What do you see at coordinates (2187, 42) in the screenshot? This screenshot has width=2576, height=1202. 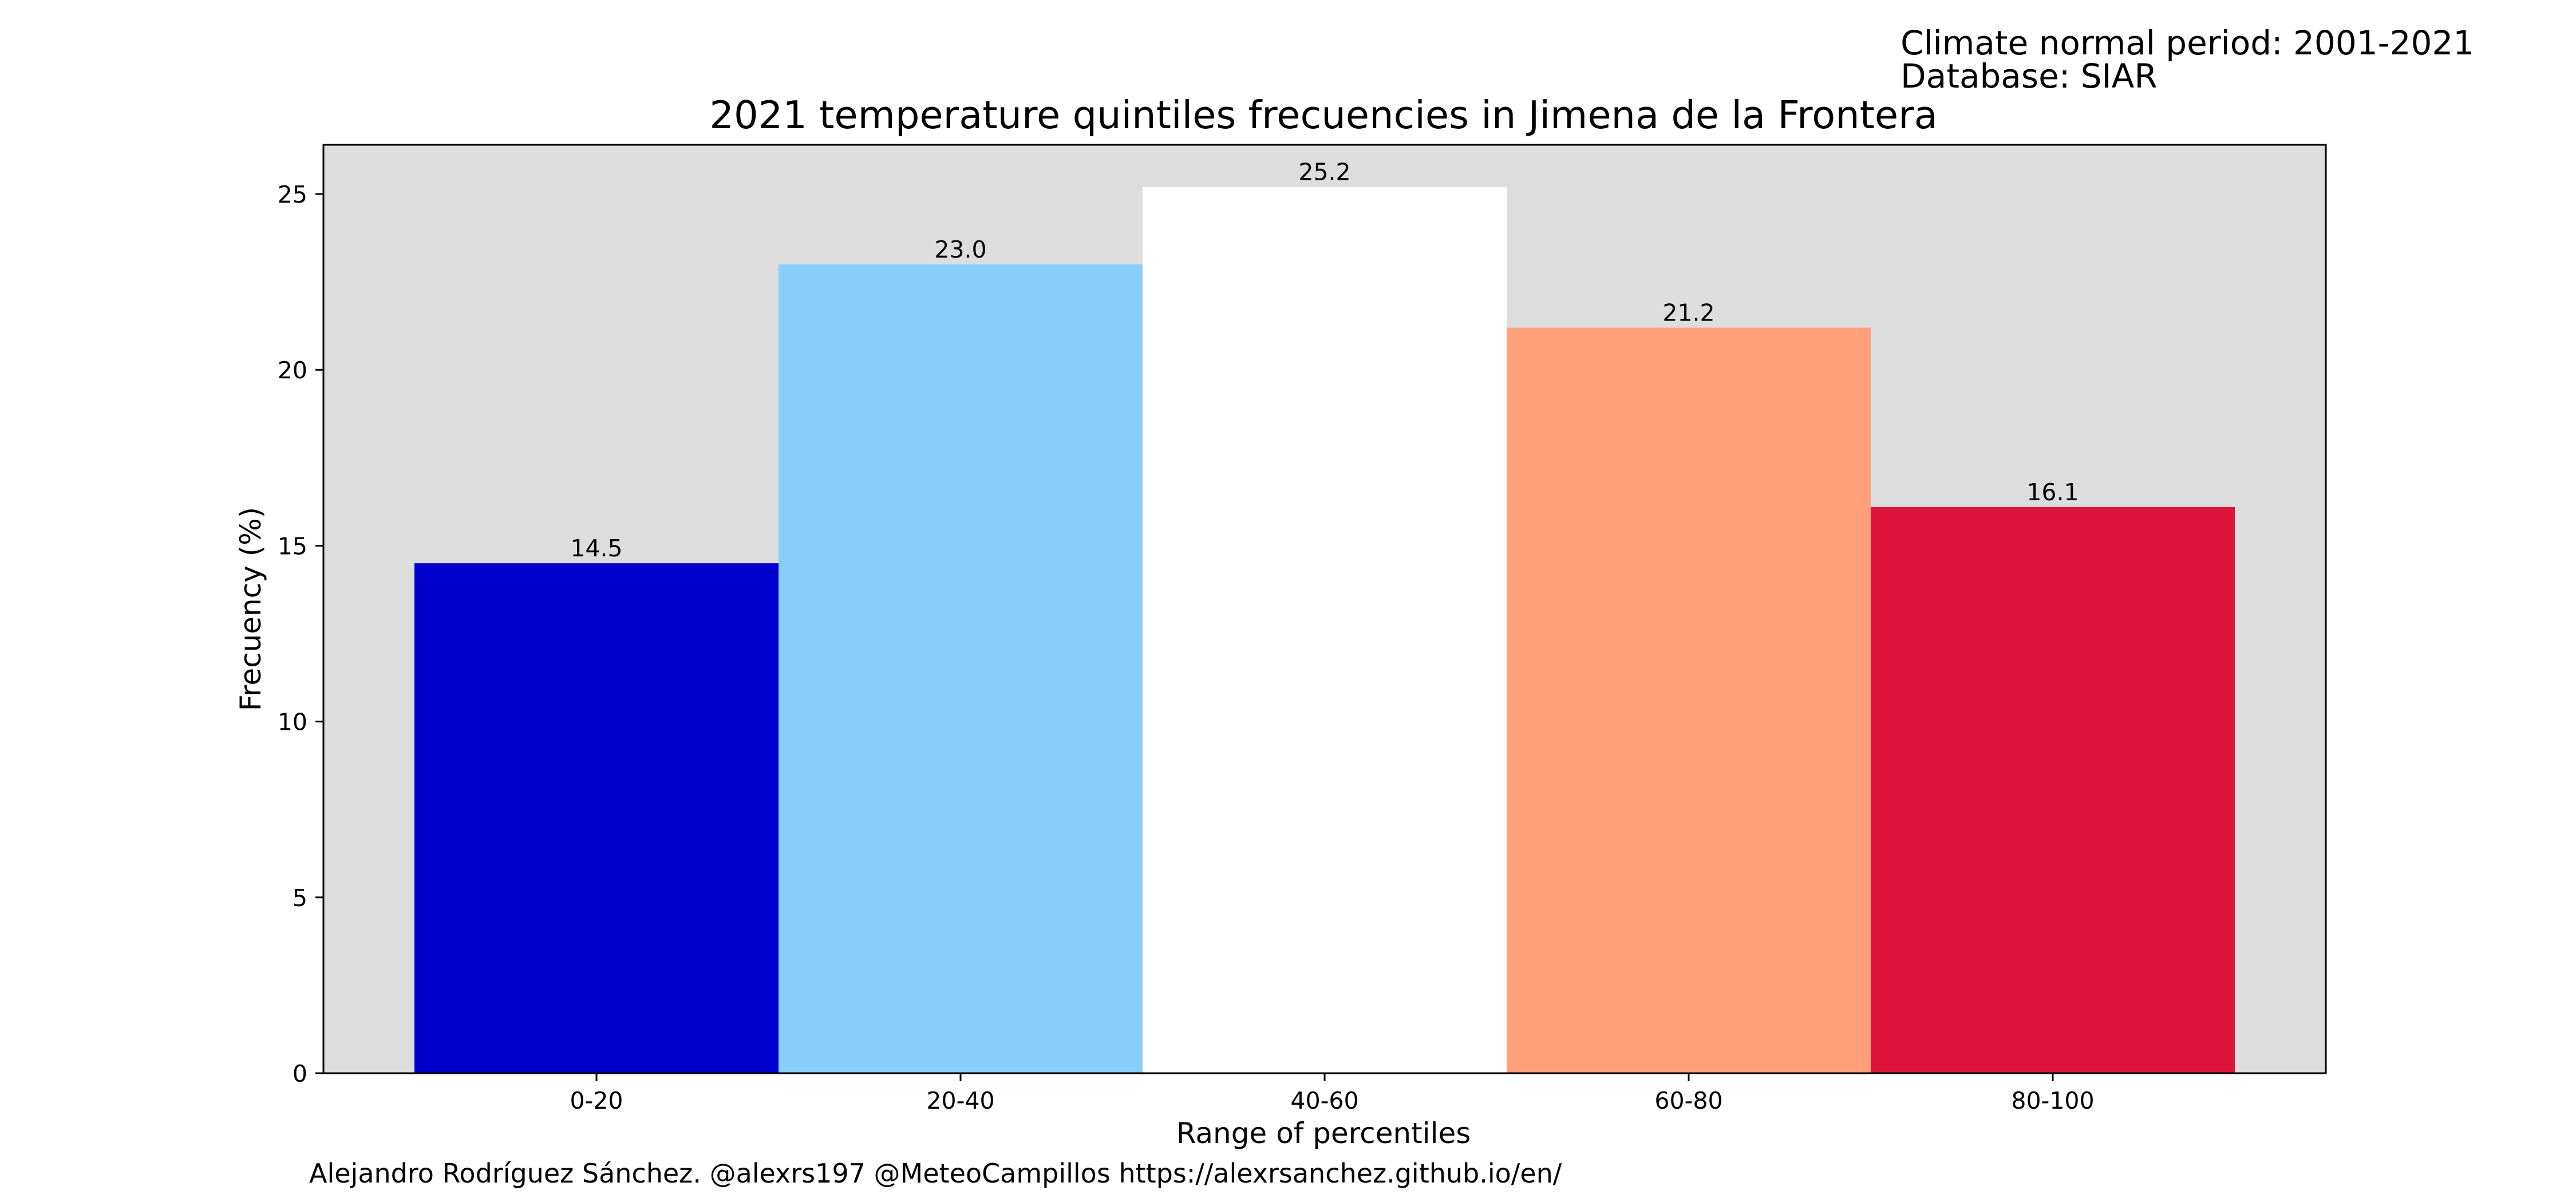 I see `climate-period-note: Climate normal period: 2001-2021` at bounding box center [2187, 42].